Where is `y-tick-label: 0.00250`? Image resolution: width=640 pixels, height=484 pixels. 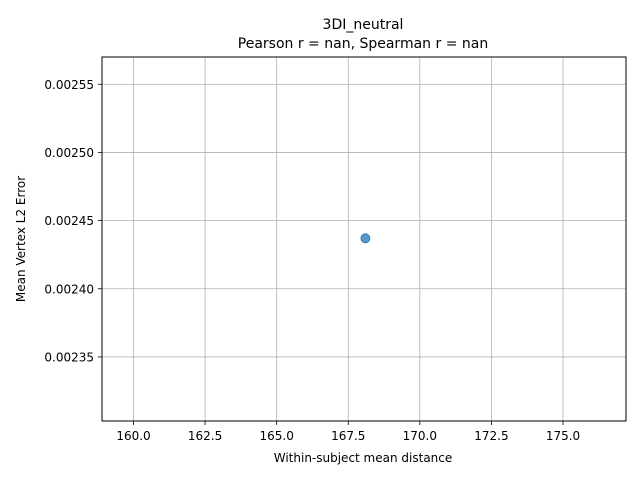
y-tick-label: 0.00250 is located at coordinates (69, 153).